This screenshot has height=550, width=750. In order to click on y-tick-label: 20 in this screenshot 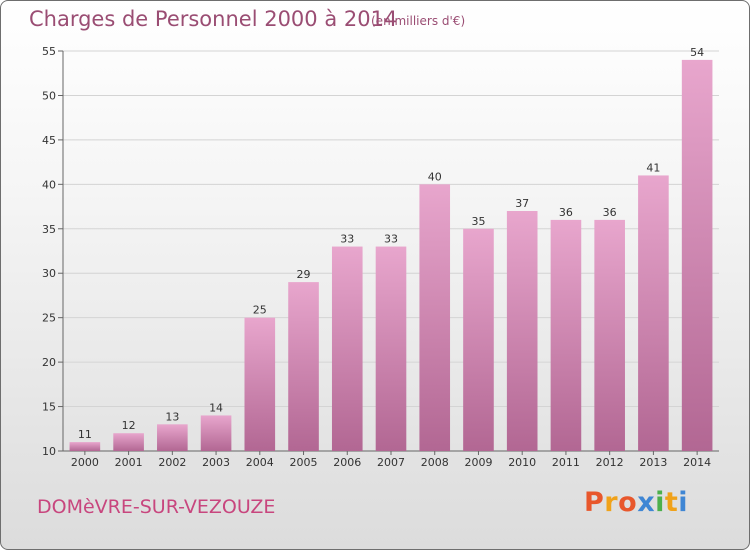, I will do `click(49, 362)`.